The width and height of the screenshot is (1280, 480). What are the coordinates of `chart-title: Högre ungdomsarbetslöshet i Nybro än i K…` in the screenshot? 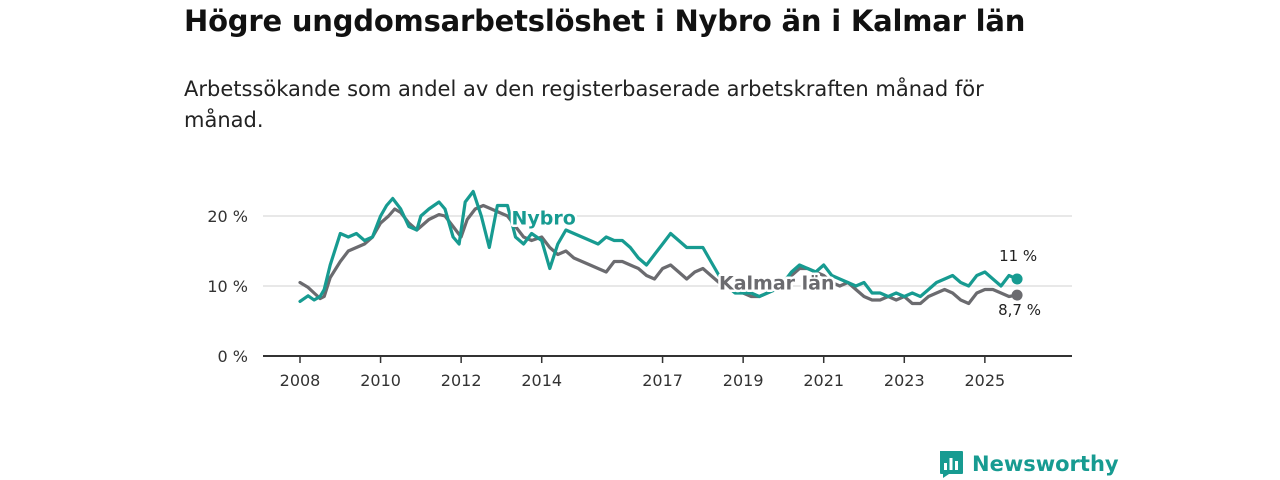 It's located at (605, 21).